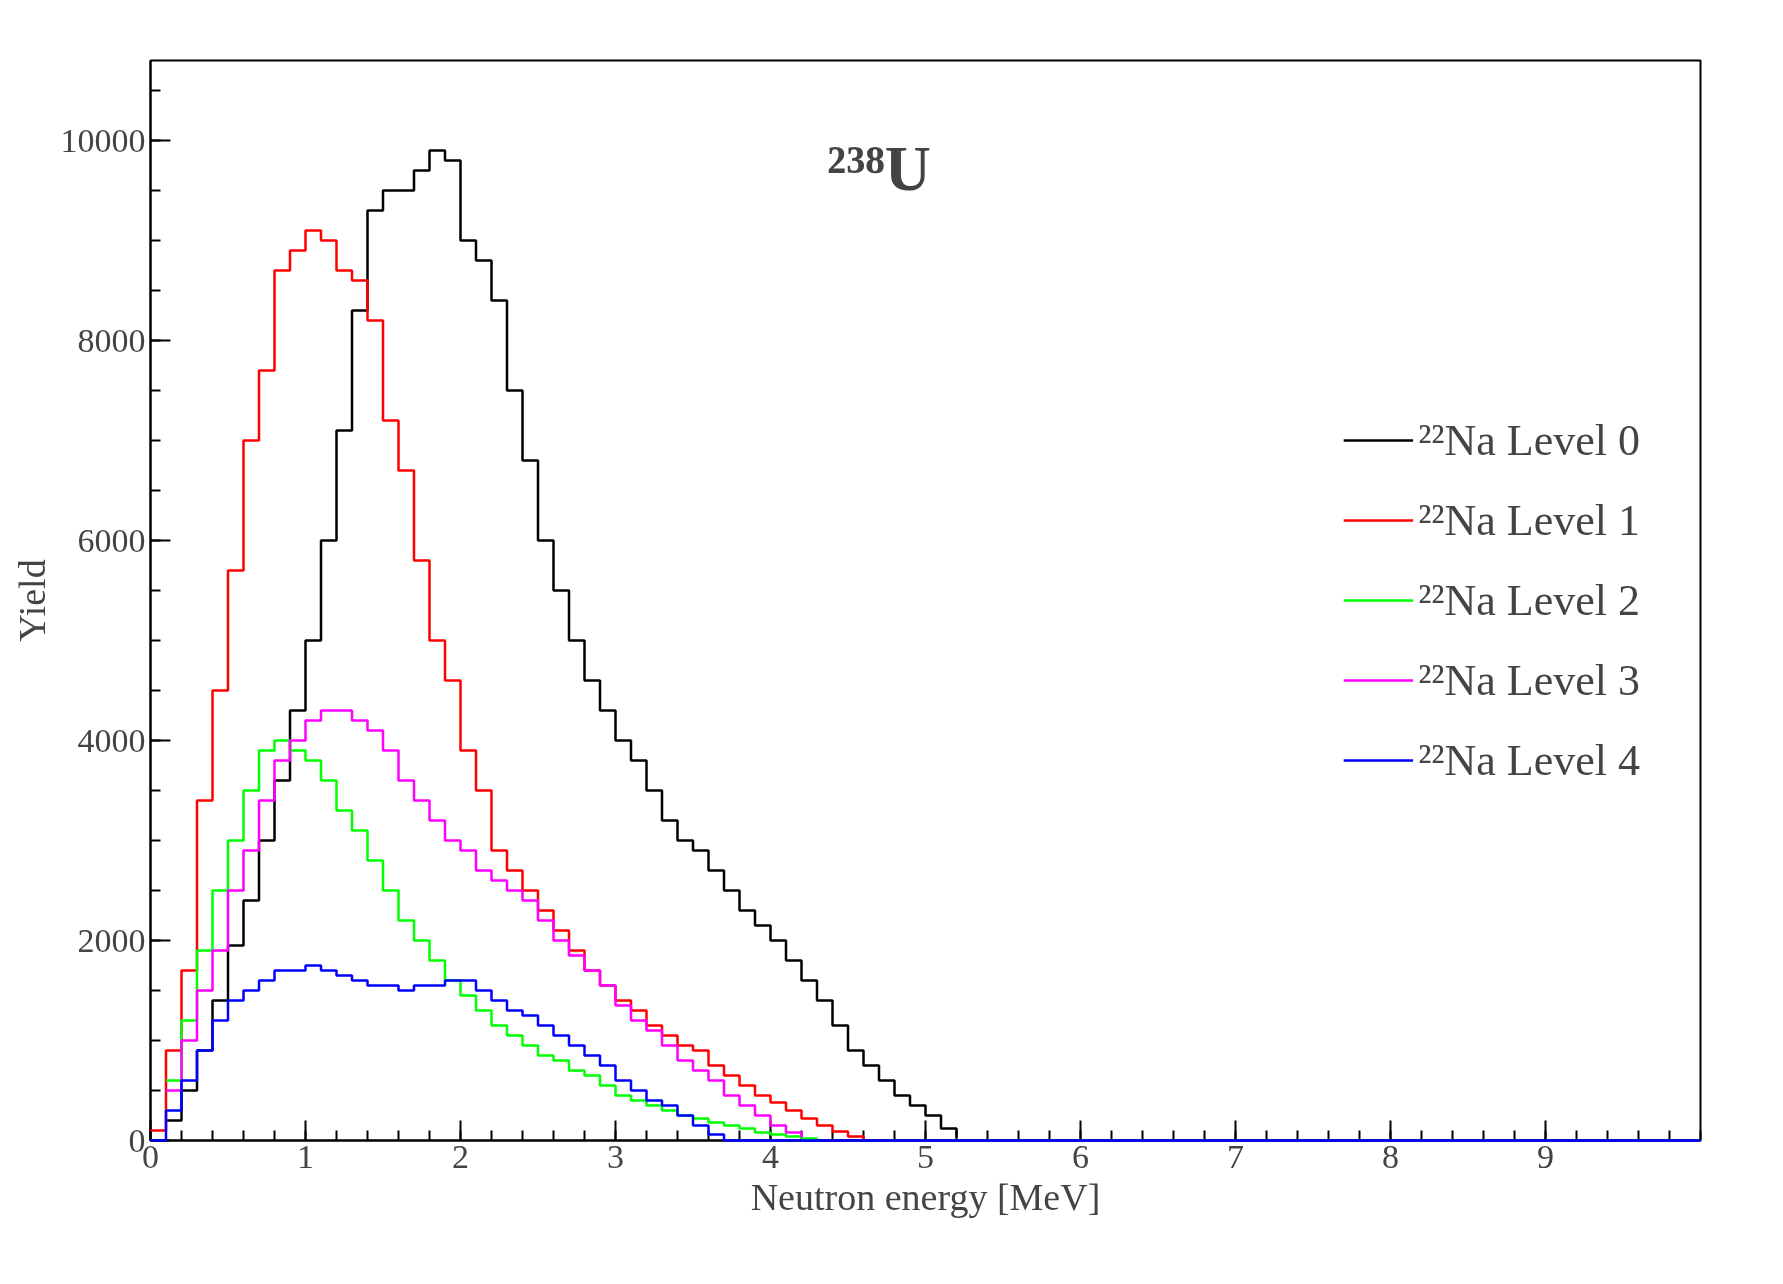 This screenshot has width=1783, height=1284. Describe the element at coordinates (1529, 520) in the screenshot. I see `legend-label: ²²Na Level 1` at that location.